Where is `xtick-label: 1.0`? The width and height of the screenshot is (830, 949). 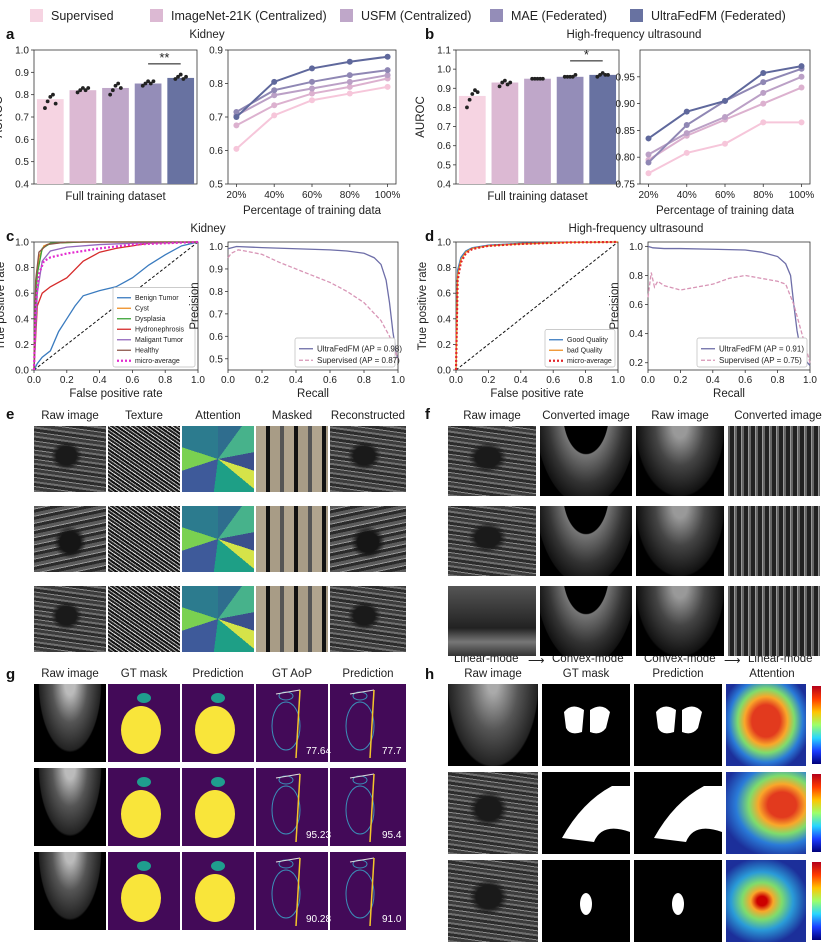 xtick-label: 1.0 is located at coordinates (618, 380).